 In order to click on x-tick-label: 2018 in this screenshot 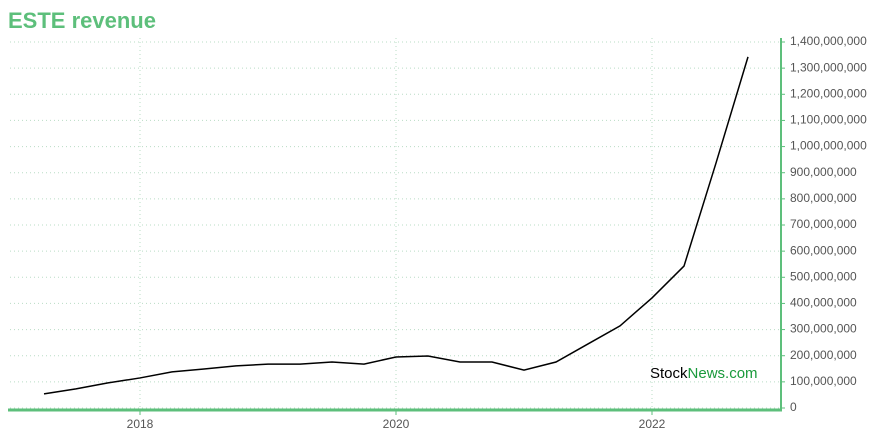, I will do `click(140, 424)`.